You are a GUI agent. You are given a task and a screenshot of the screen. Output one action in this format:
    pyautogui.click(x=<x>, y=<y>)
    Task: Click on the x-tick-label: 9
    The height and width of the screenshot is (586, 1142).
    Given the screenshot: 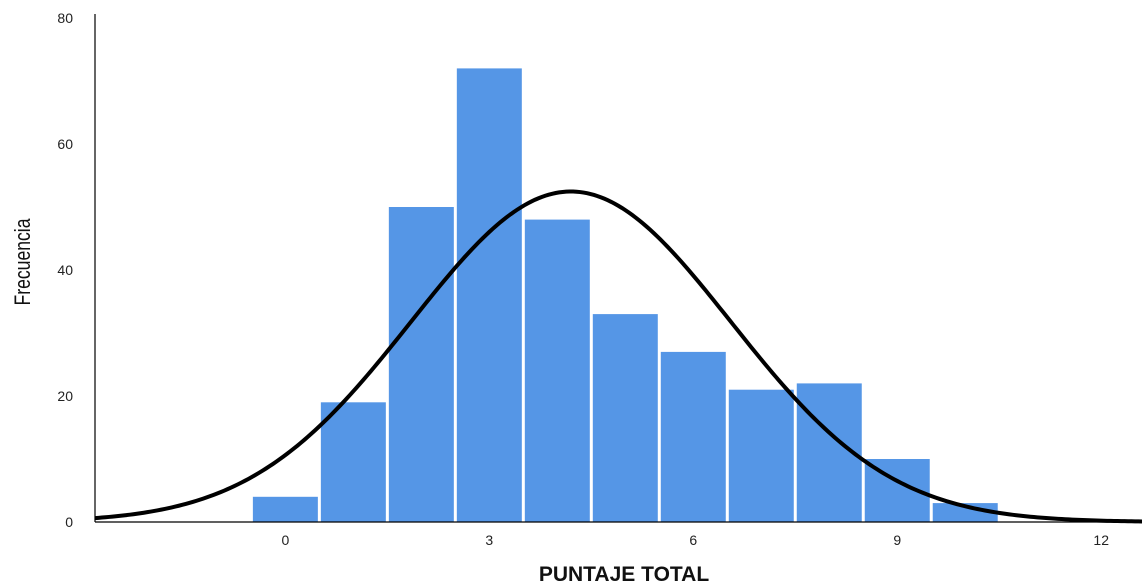 What is the action you would take?
    pyautogui.click(x=897, y=540)
    